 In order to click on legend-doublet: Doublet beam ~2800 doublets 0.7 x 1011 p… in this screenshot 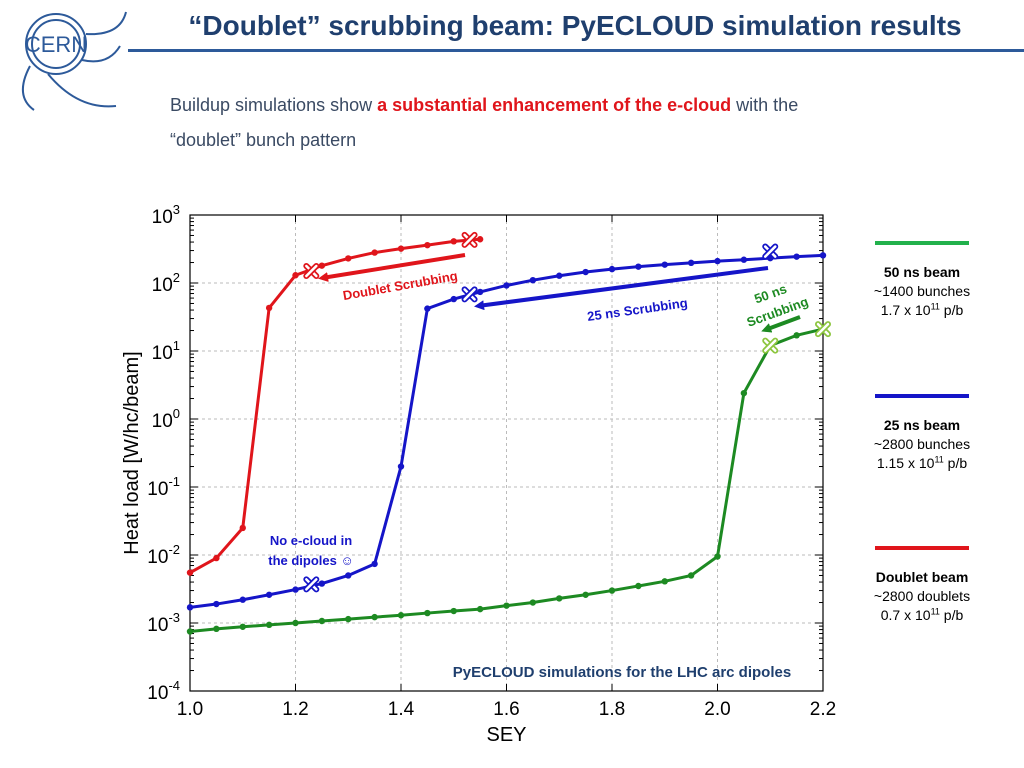, I will do `click(922, 585)`.